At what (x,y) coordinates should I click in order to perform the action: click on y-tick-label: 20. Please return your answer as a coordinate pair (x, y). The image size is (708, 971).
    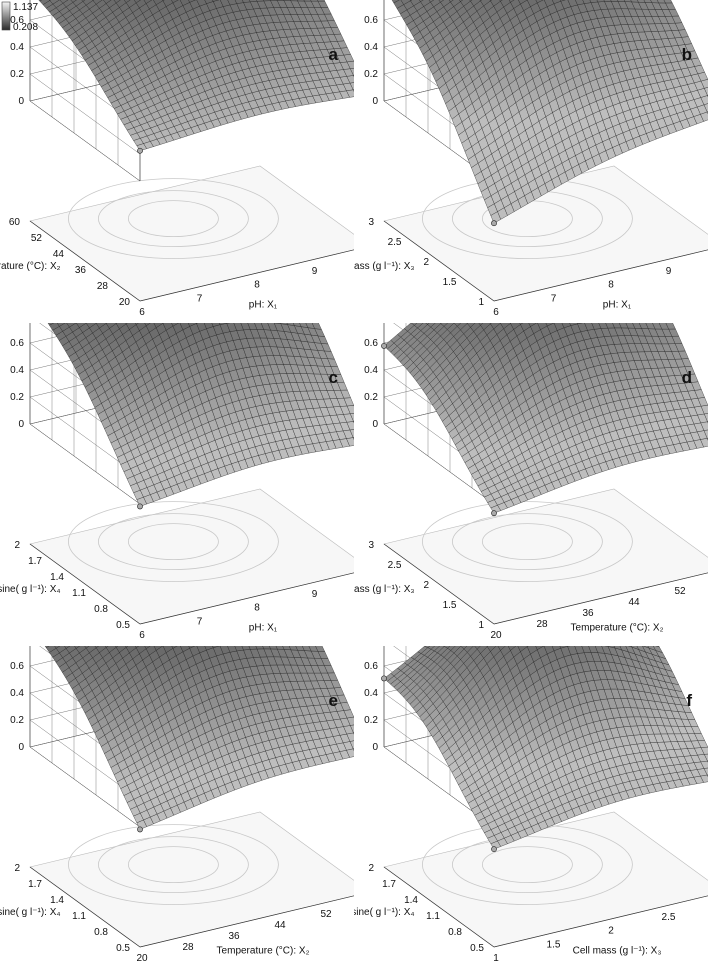
    Looking at the image, I should click on (125, 302).